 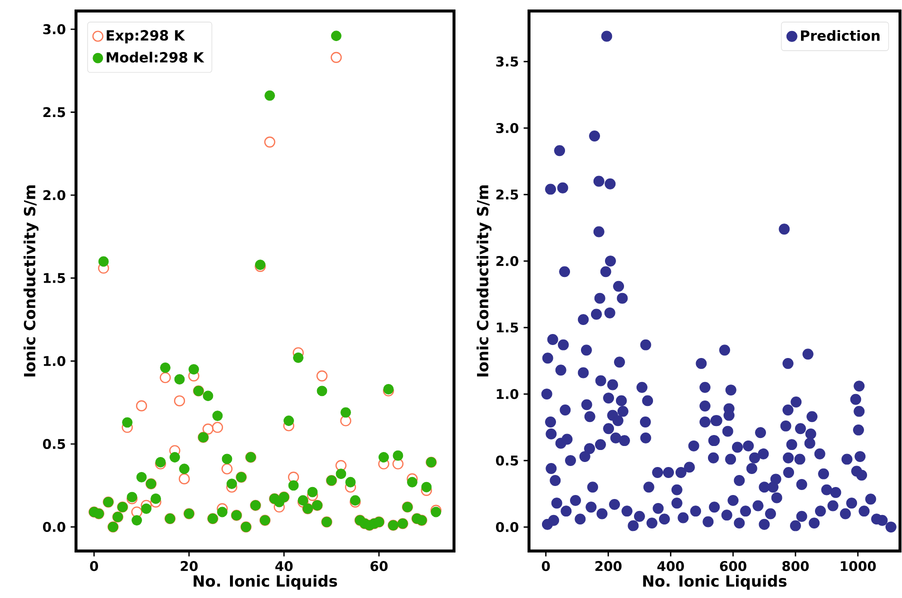 What do you see at coordinates (284, 566) in the screenshot?
I see `x-tick-label: 40` at bounding box center [284, 566].